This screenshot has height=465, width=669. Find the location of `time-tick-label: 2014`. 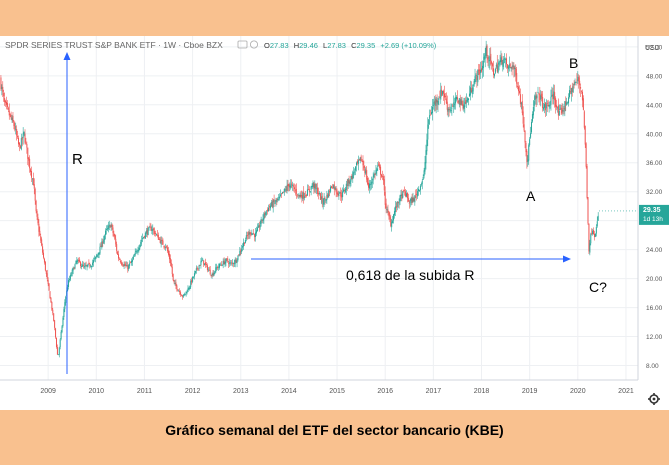

time-tick-label: 2014 is located at coordinates (289, 391).